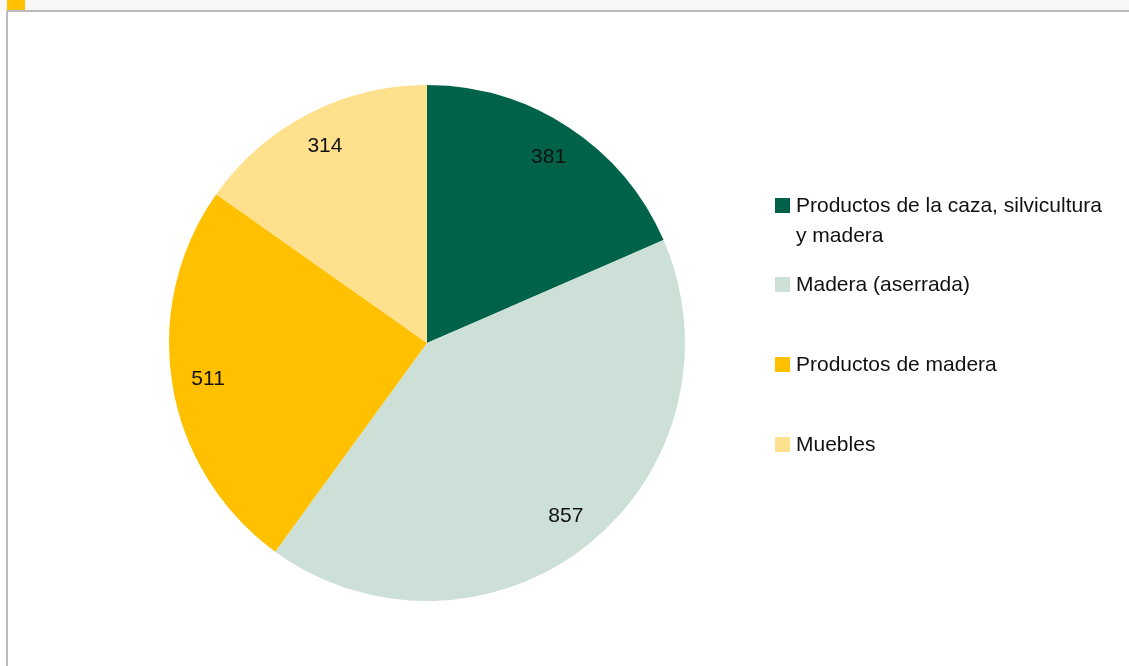 This screenshot has height=666, width=1129. I want to click on data-label: 857, so click(566, 514).